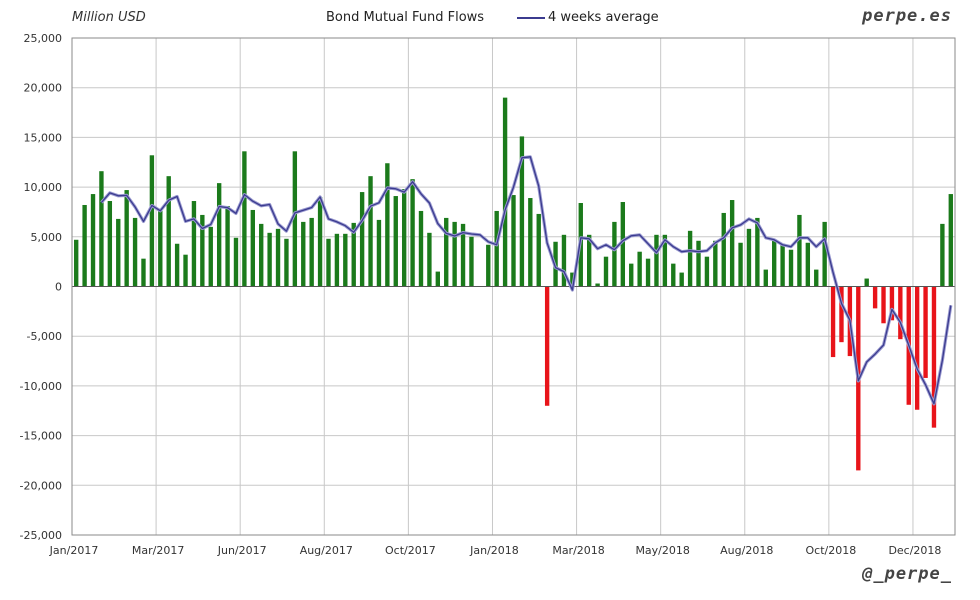  What do you see at coordinates (41, 436) in the screenshot?
I see `y-tick-label: -15,000` at bounding box center [41, 436].